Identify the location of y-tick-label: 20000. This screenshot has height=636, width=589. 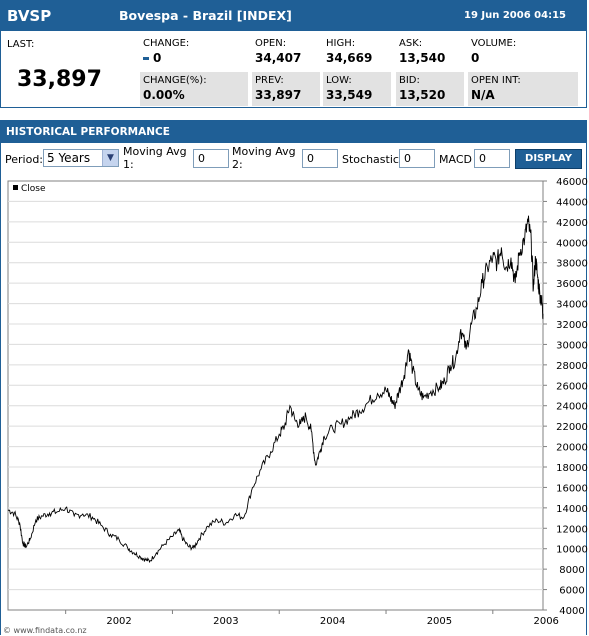
(572, 448).